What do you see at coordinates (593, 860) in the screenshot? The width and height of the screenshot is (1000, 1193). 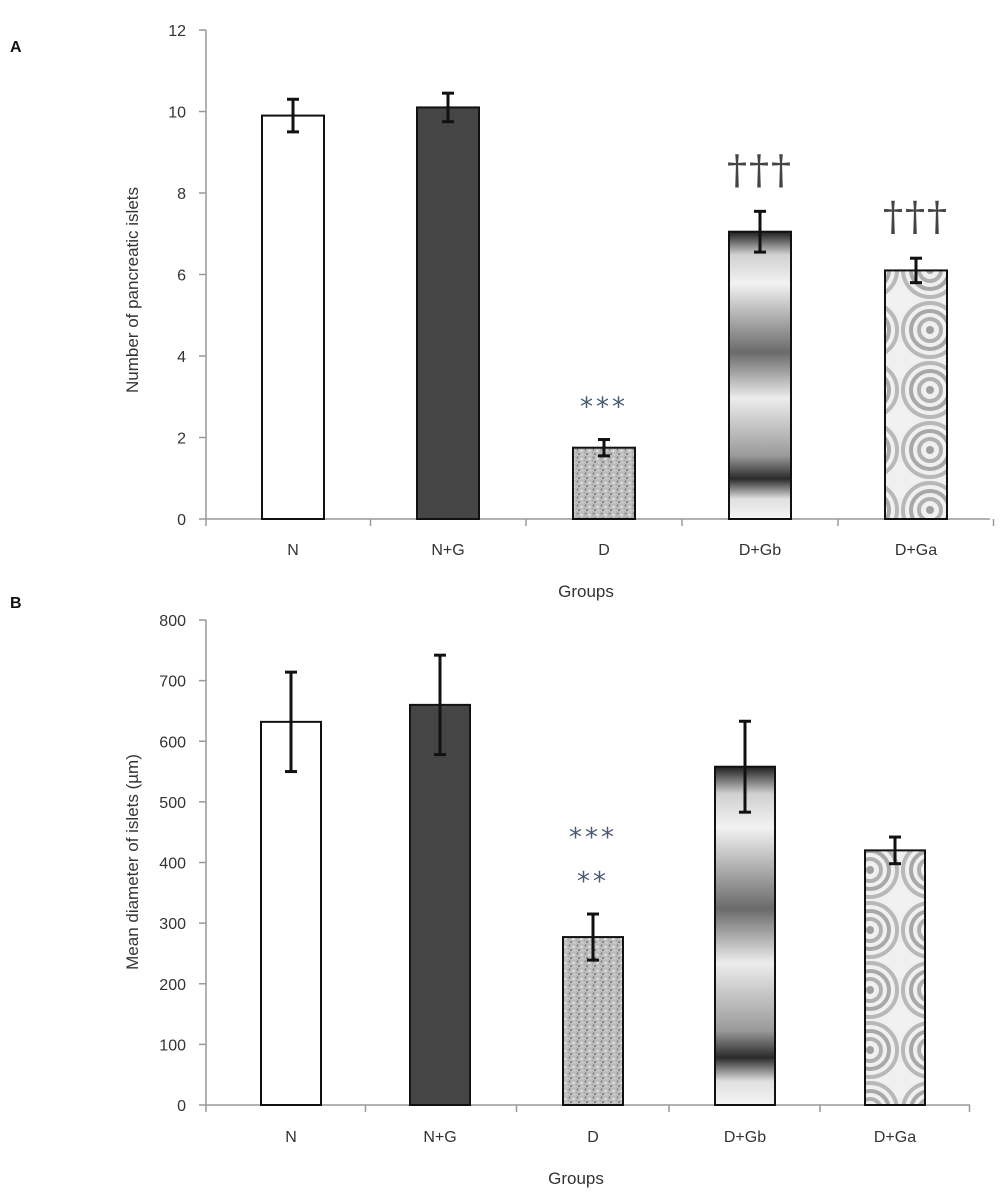 I see `panel-b-annotations: *****` at bounding box center [593, 860].